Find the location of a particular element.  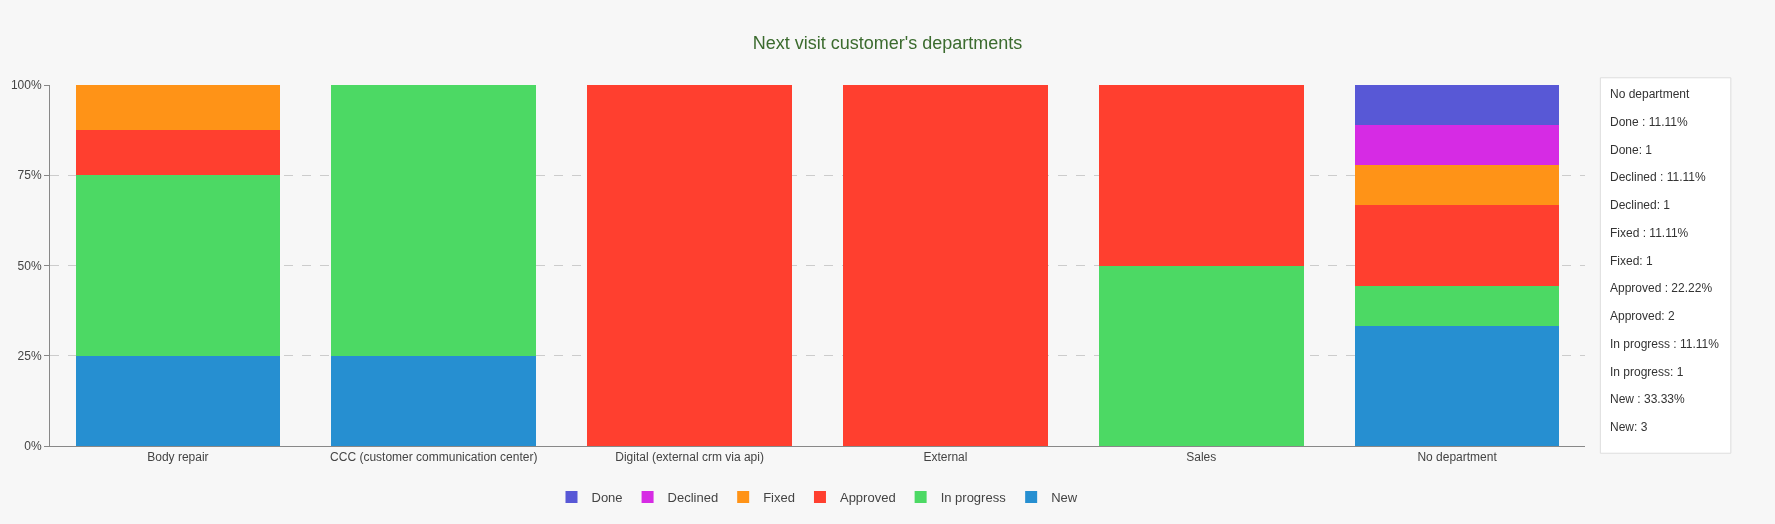

text: Approved : 22.22% is located at coordinates (1661, 288).